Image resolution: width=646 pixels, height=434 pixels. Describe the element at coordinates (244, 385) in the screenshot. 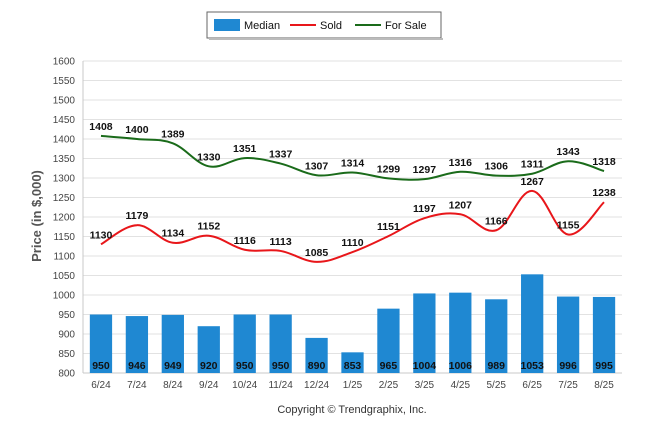

I see `x-tick-label-10-24: 10/24` at that location.